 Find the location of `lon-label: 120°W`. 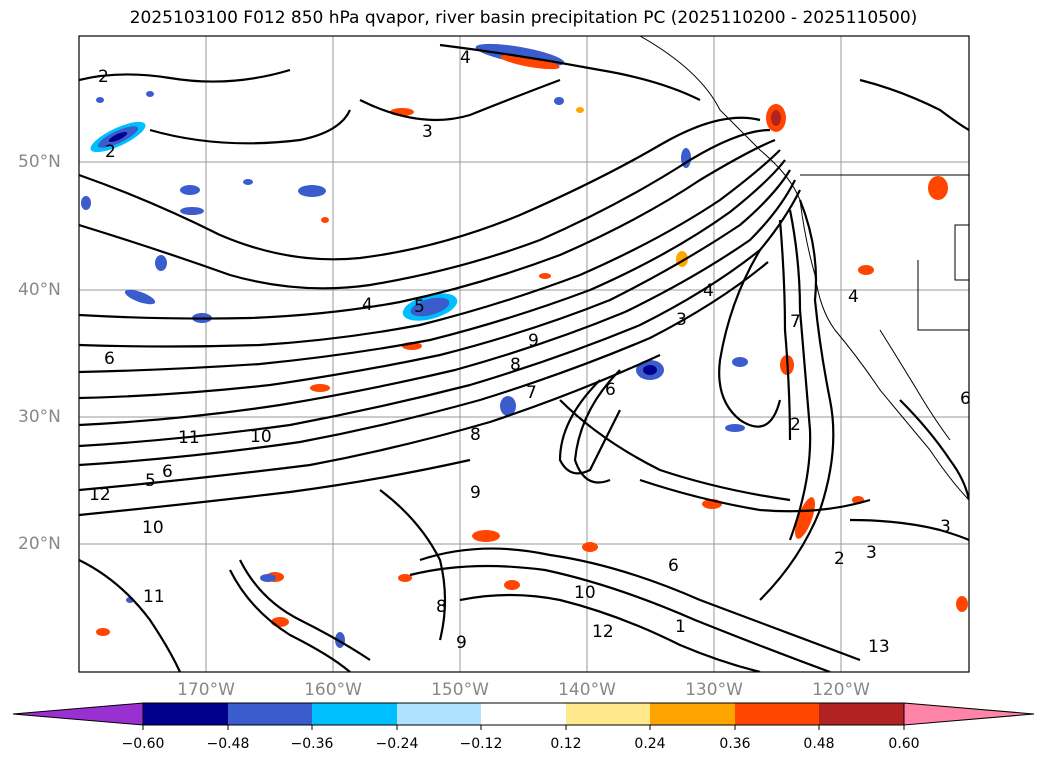

lon-label: 120°W is located at coordinates (841, 690).